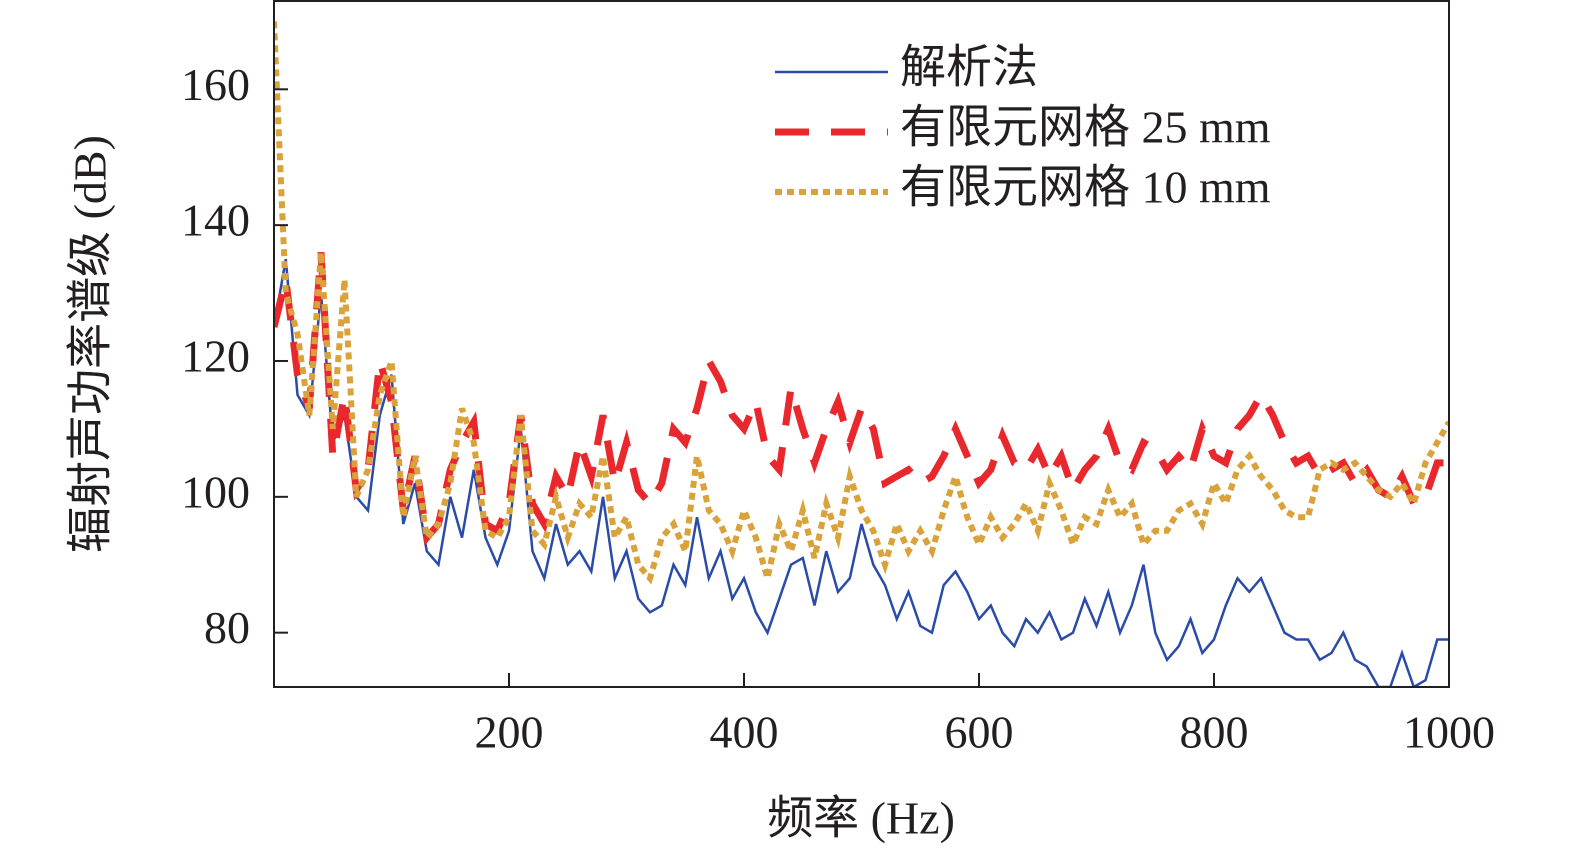  I want to click on y-axis-label: 辐射声功率谱级 (dB), so click(90, 344).